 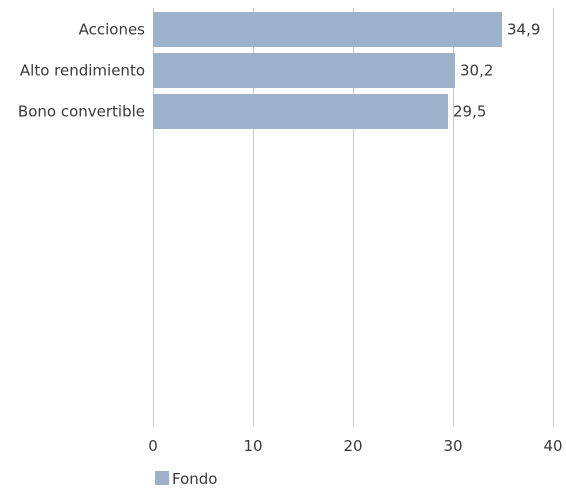 What do you see at coordinates (327, 29) in the screenshot?
I see `bar-acciones` at bounding box center [327, 29].